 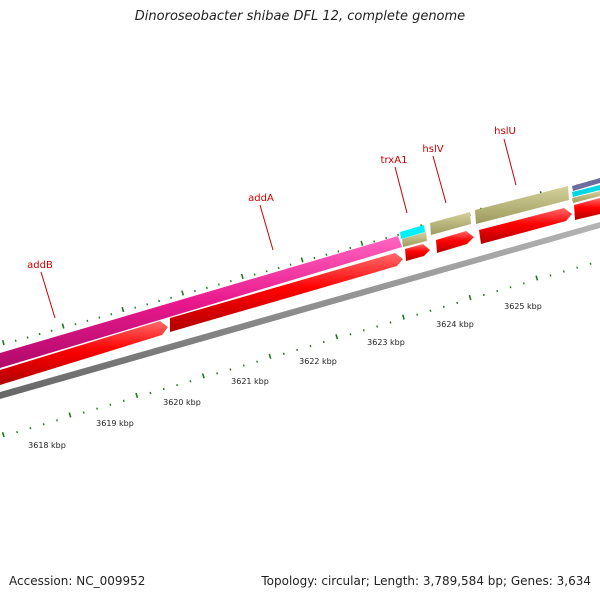 I want to click on feature-band-pink, so click(x=201, y=302).